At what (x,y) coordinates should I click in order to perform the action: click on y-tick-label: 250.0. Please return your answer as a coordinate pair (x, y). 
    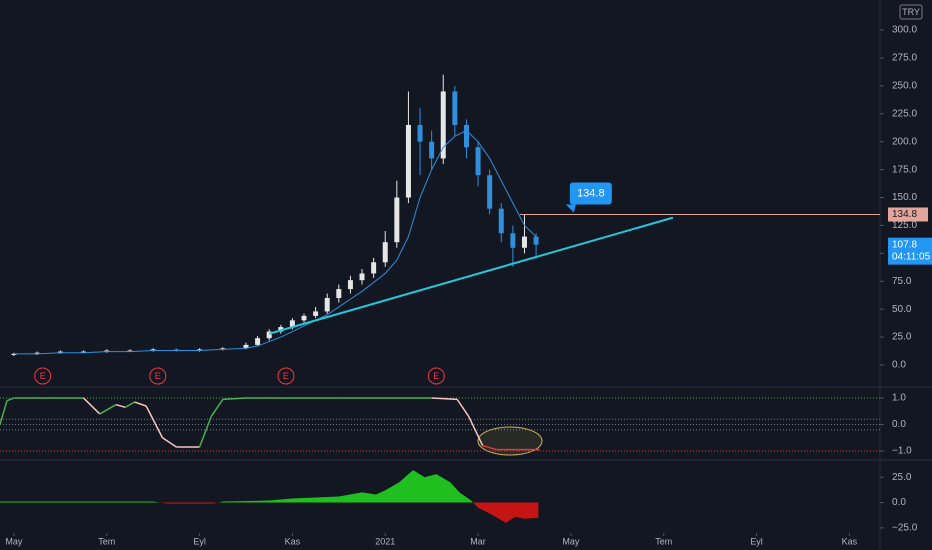
    Looking at the image, I should click on (904, 86).